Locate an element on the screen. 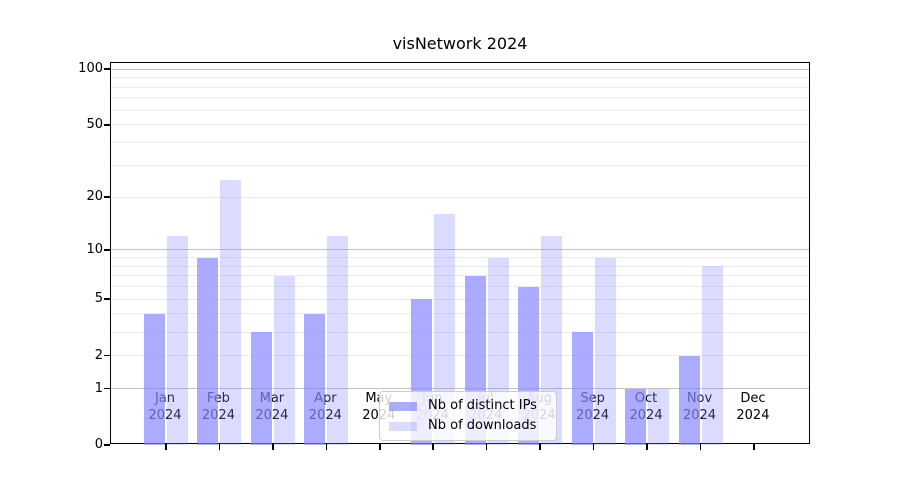 This screenshot has width=900, height=500. bar-nov-downloads is located at coordinates (712, 355).